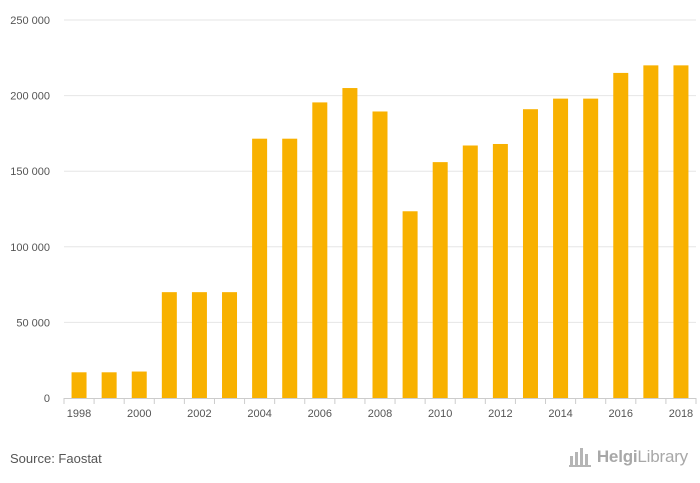  I want to click on brand-prefix: Helgi, so click(617, 456).